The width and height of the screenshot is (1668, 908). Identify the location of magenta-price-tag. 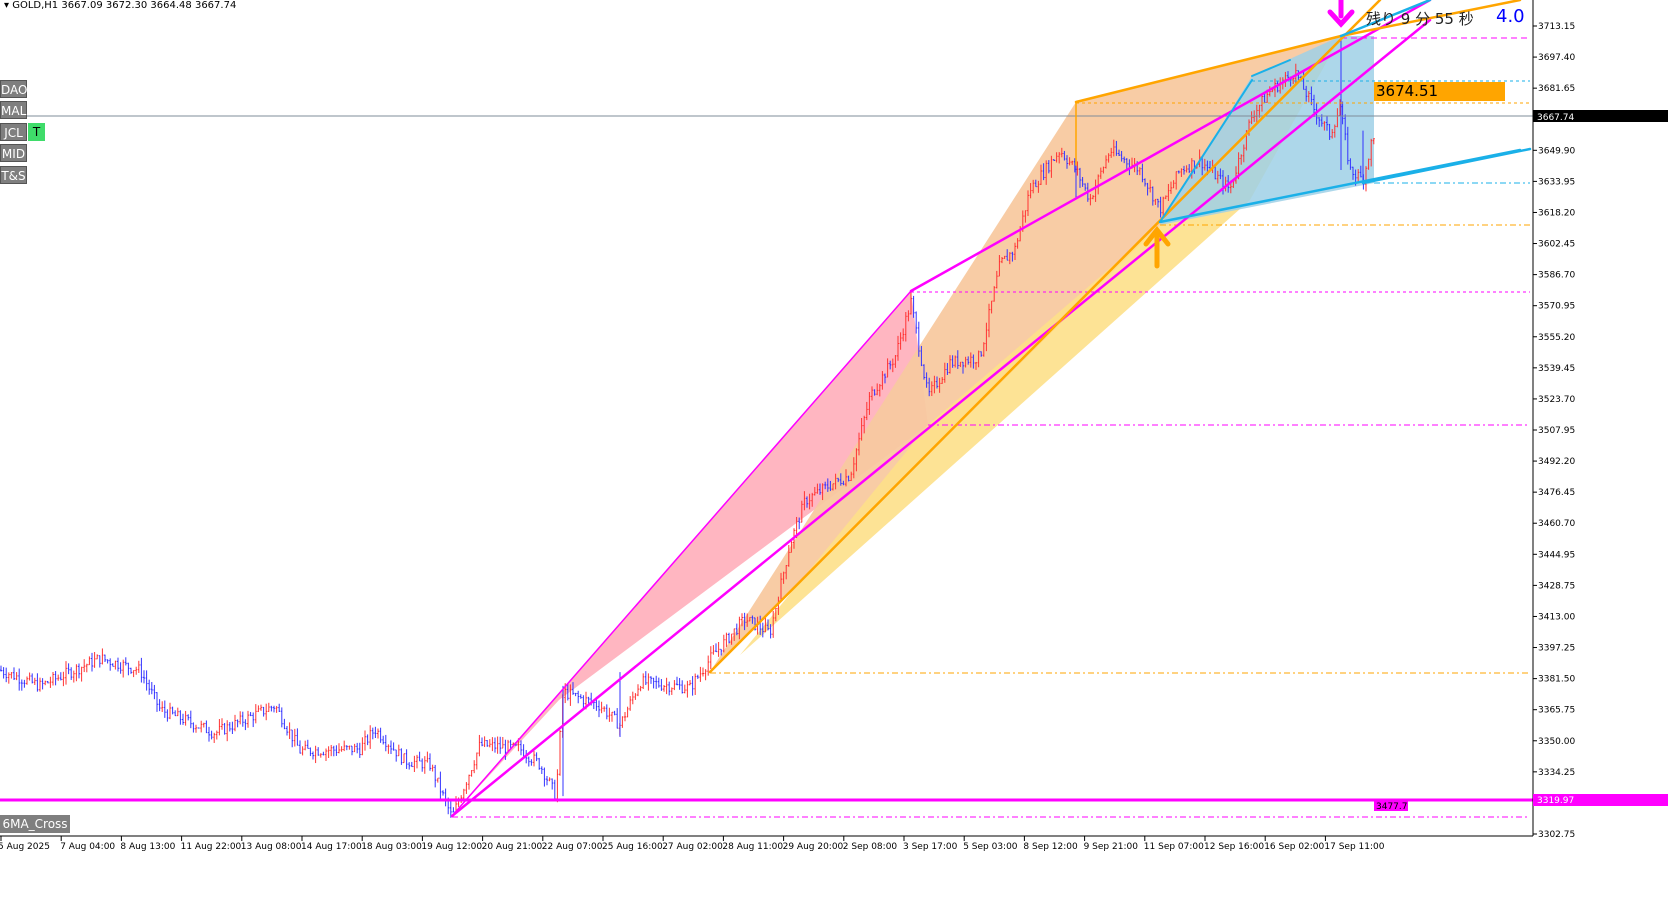
(1600, 800).